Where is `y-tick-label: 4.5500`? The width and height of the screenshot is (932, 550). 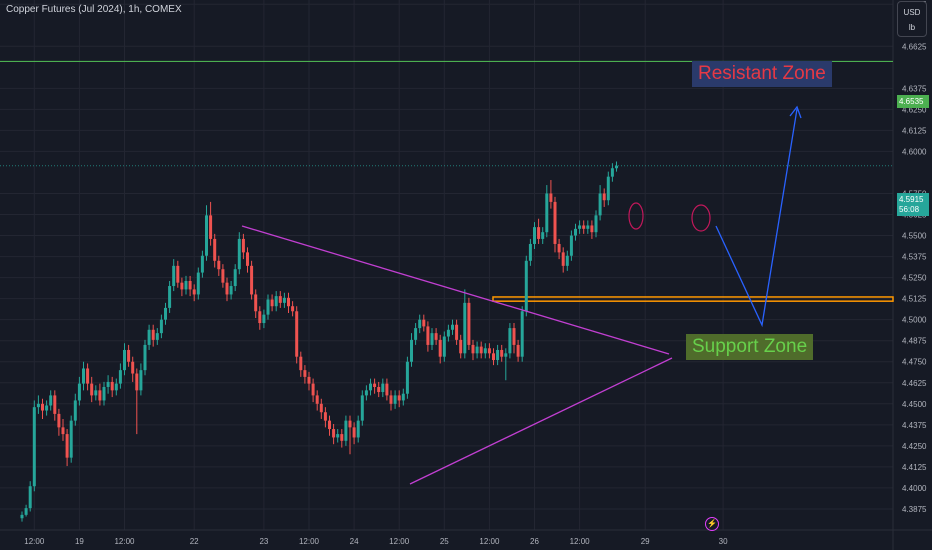
y-tick-label: 4.5500 is located at coordinates (914, 236).